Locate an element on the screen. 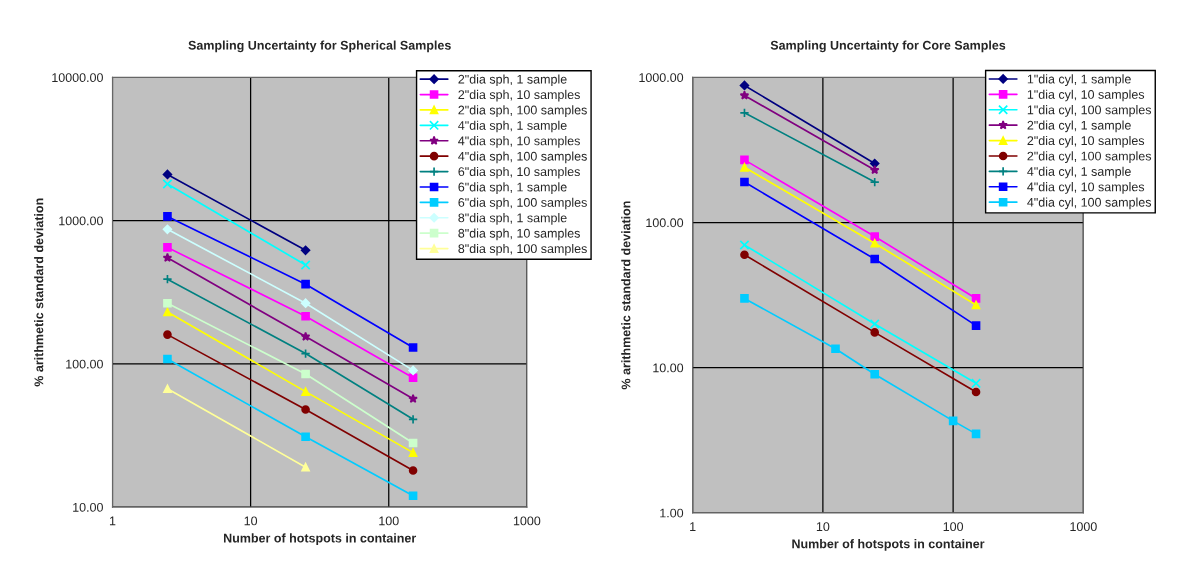  chart-title: Sampling Uncertainty for Core Samples is located at coordinates (888, 46).